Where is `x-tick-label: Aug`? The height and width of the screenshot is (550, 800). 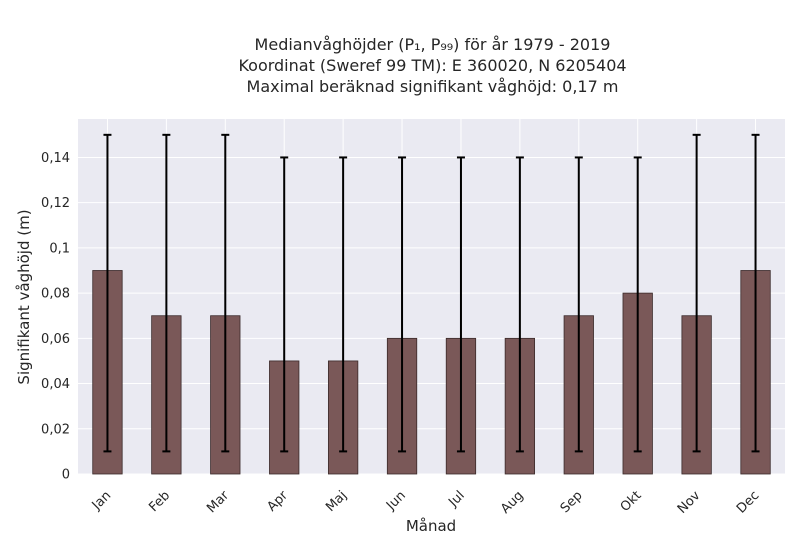
x-tick-label: Aug is located at coordinates (512, 502).